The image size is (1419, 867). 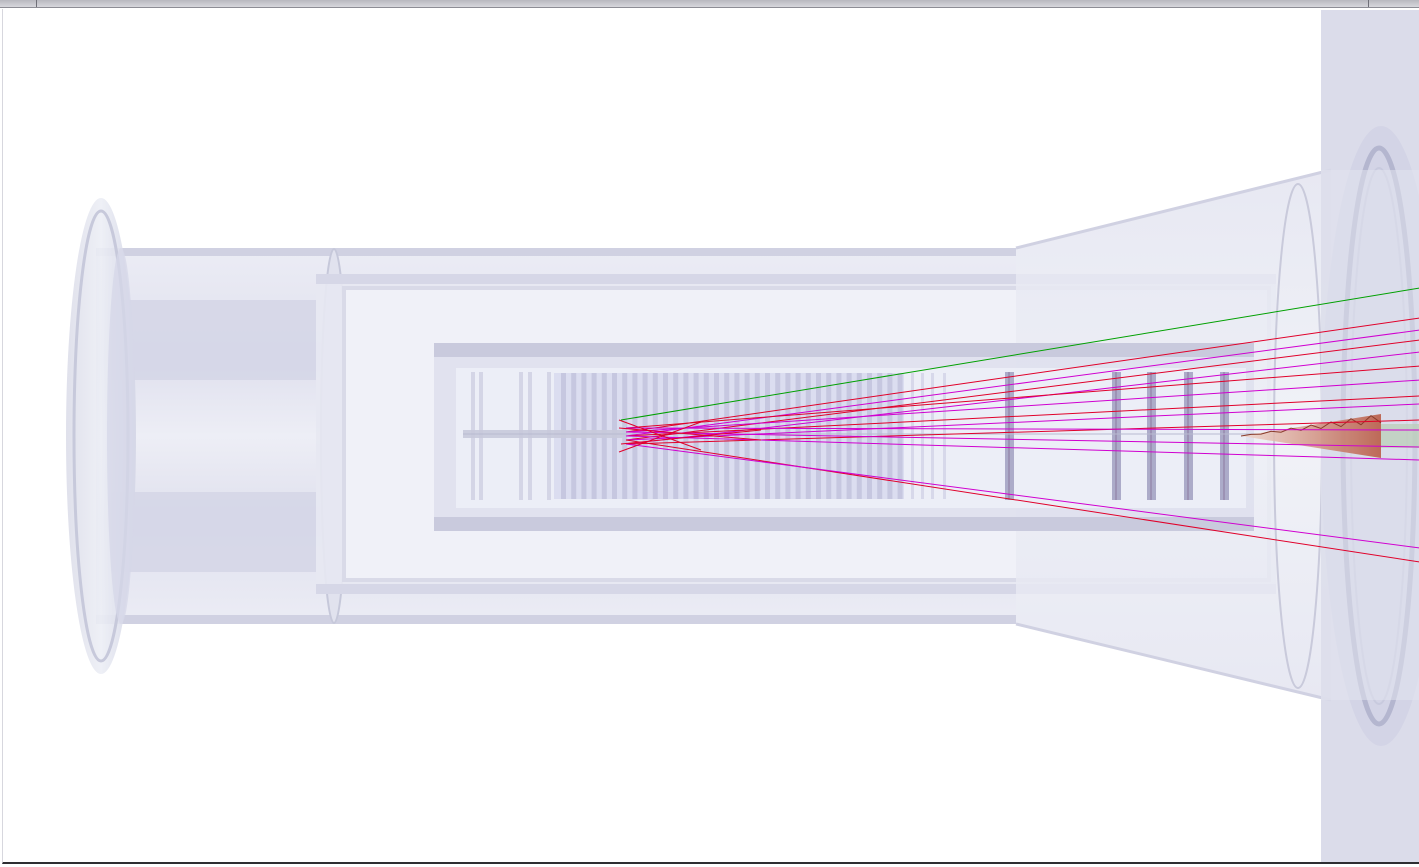 I want to click on window-top-frame, so click(x=709, y=4).